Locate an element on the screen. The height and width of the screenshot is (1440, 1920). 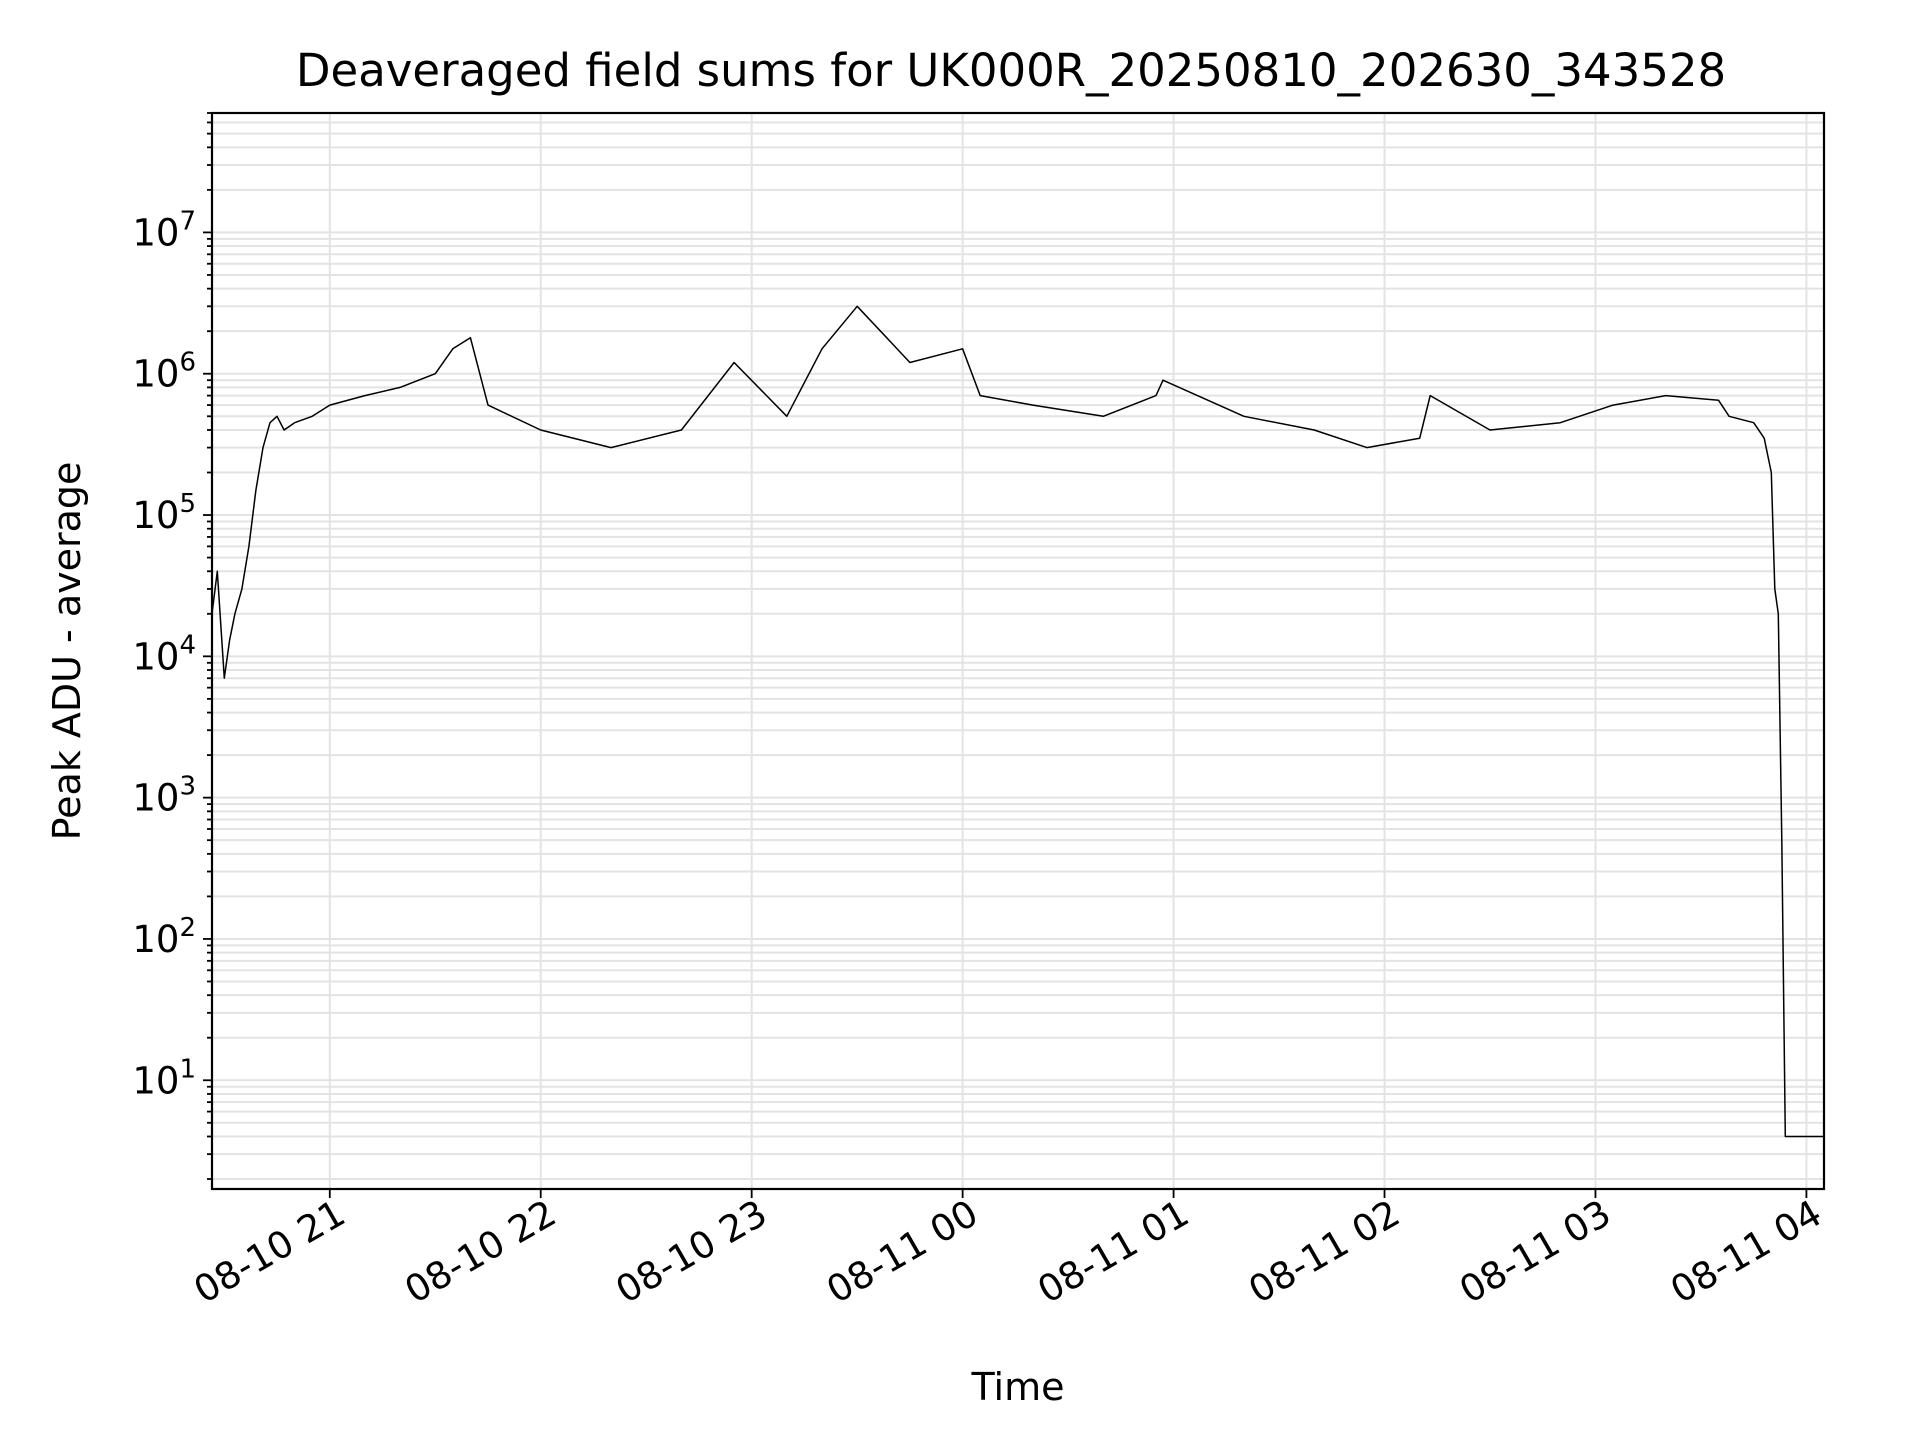
y-tick-label: 105 is located at coordinates (164, 513).